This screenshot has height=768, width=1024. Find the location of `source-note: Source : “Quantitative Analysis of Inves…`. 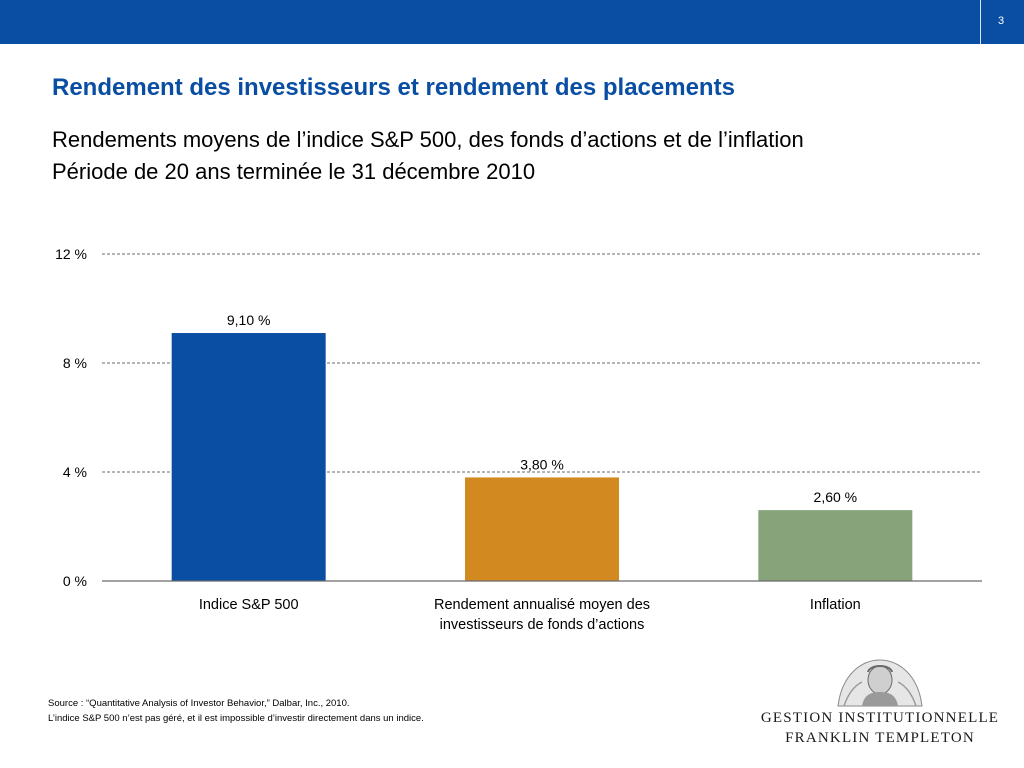

source-note: Source : “Quantitative Analysis of Inves… is located at coordinates (199, 703).